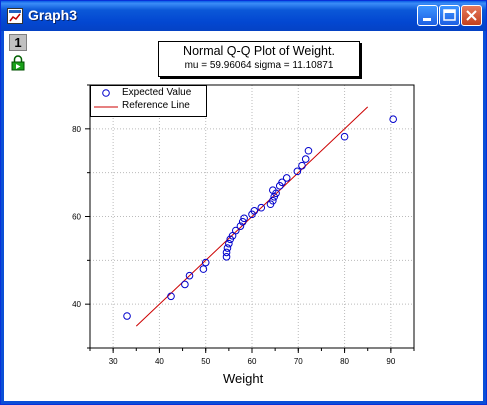 This screenshot has width=487, height=405. I want to click on window-title: Graph3, so click(53, 15).